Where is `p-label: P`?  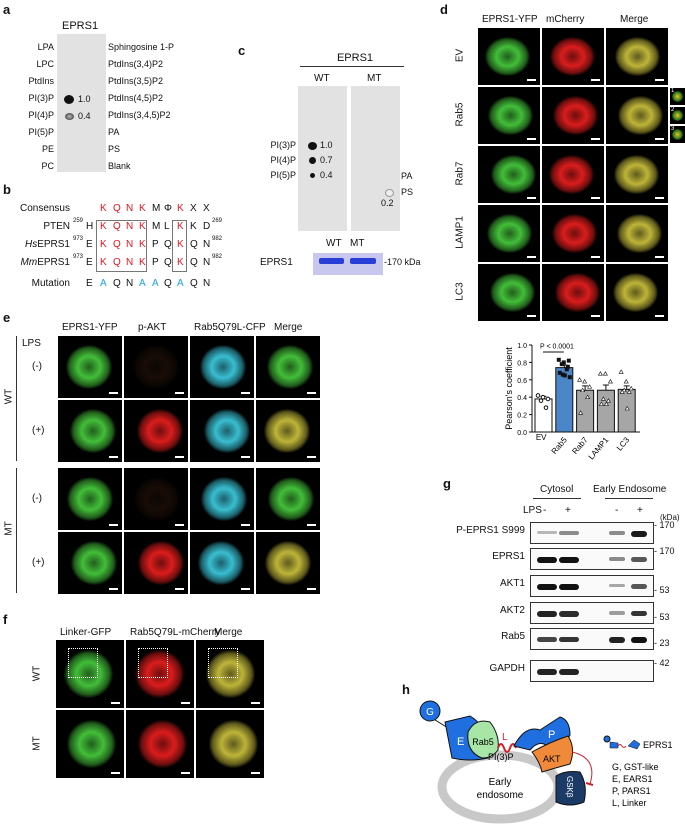 p-label: P is located at coordinates (551, 735).